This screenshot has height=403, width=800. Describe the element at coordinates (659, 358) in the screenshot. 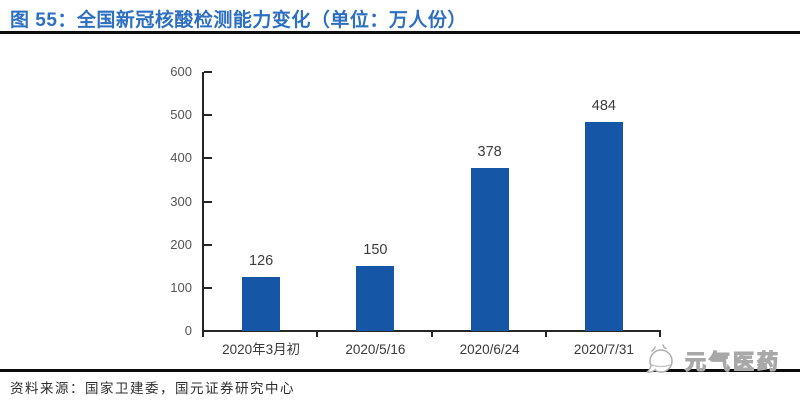

I see `mascot-chat-bubble-icon` at that location.